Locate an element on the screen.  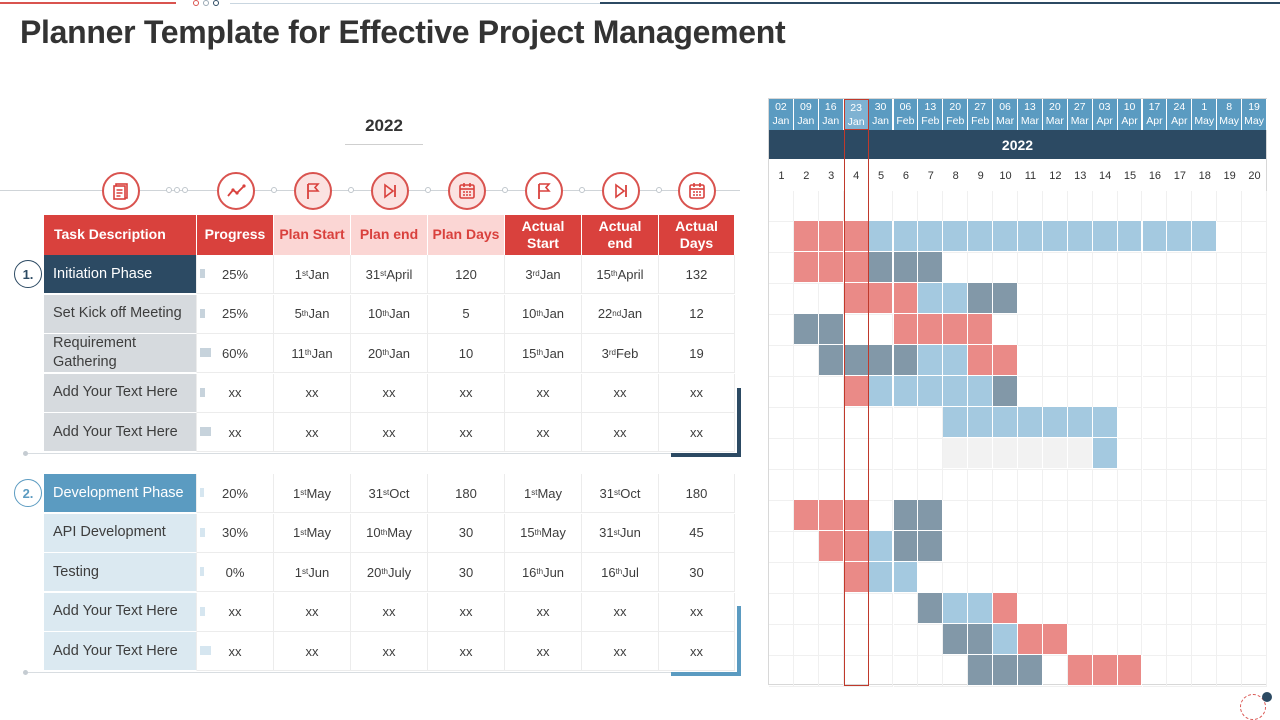
task-description: Add Your Text Here is located at coordinates (120, 651).